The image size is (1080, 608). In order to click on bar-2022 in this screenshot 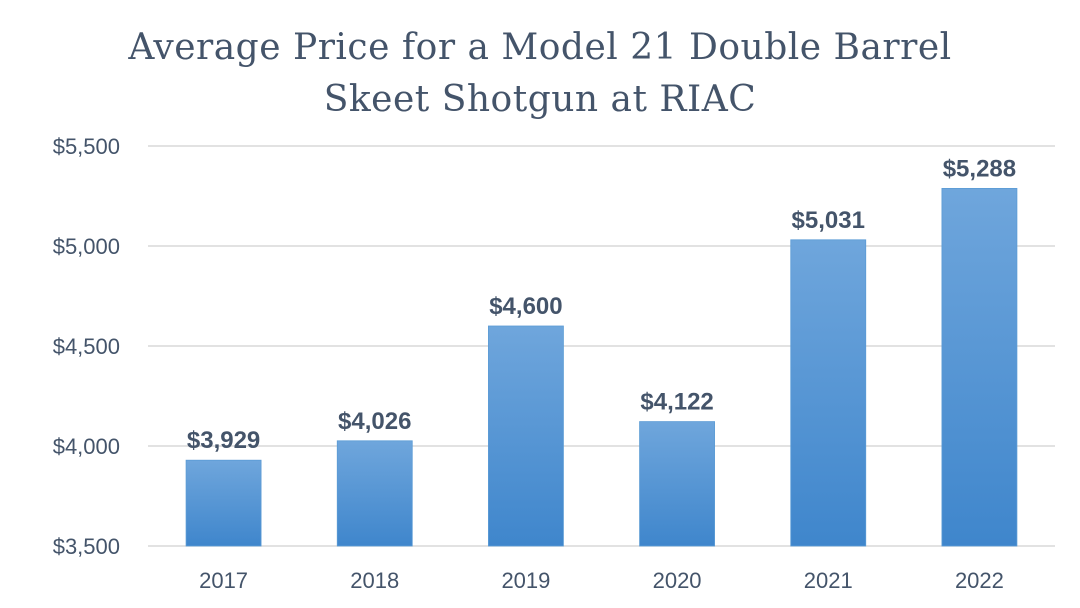, I will do `click(979, 367)`.